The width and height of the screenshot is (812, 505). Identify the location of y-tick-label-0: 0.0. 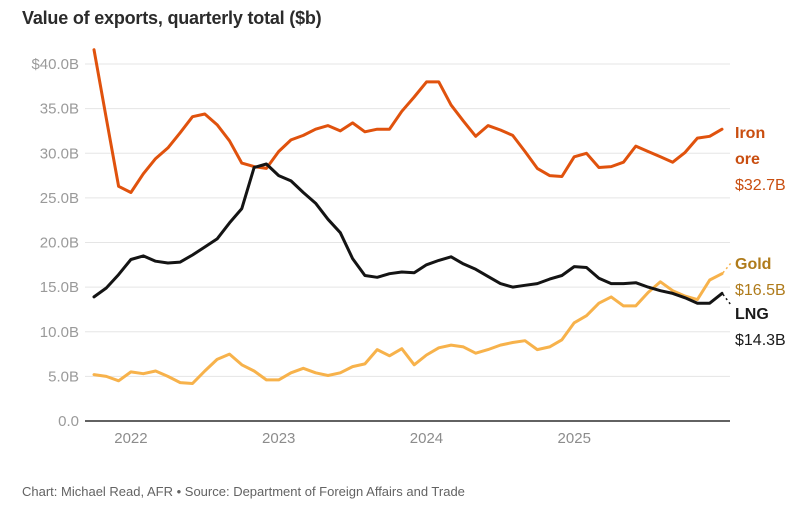
(68, 421).